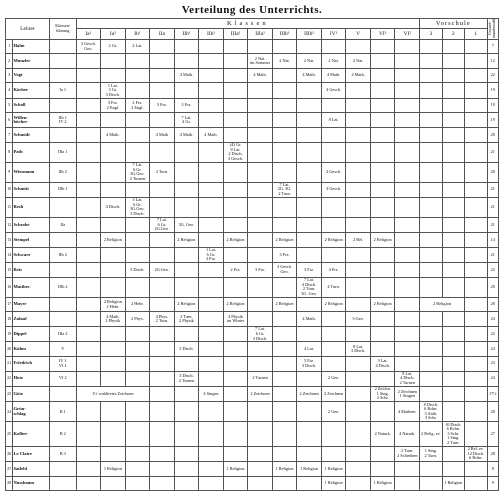  I want to click on lesson-cell: 2 Turnen, so click(260, 378).